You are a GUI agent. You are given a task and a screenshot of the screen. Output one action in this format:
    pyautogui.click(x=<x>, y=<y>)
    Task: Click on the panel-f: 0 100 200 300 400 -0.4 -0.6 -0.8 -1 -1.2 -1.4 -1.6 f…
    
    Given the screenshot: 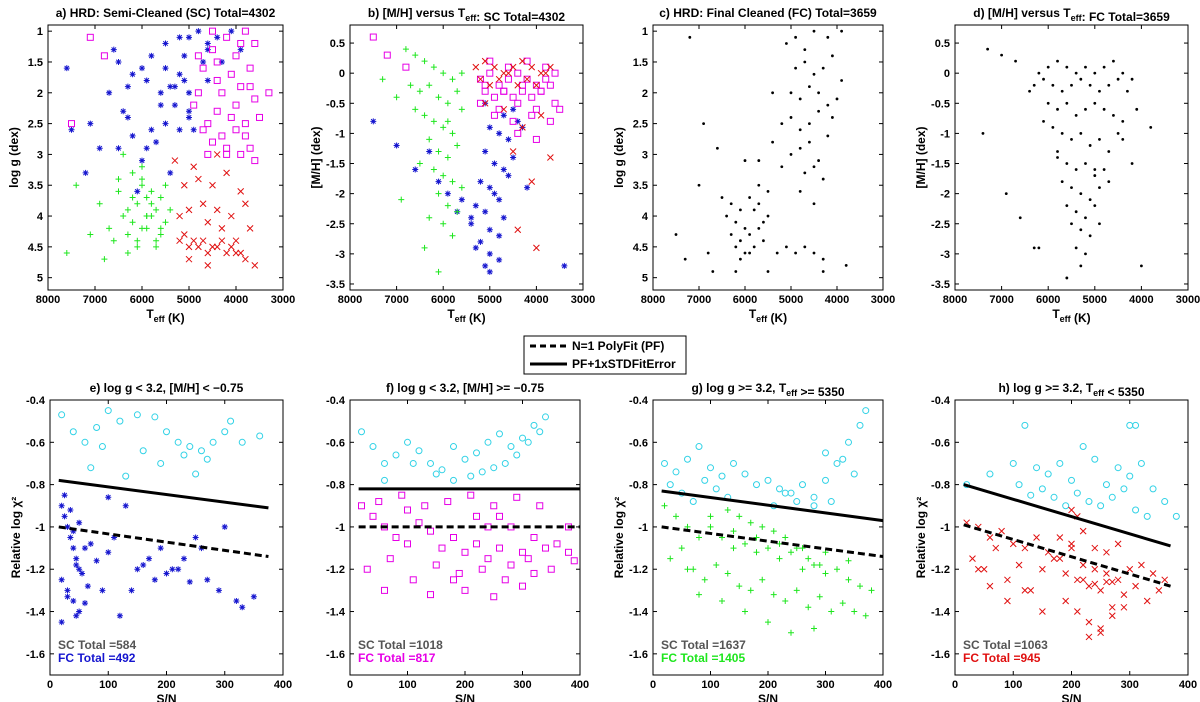 What is the action you would take?
    pyautogui.click(x=457, y=541)
    